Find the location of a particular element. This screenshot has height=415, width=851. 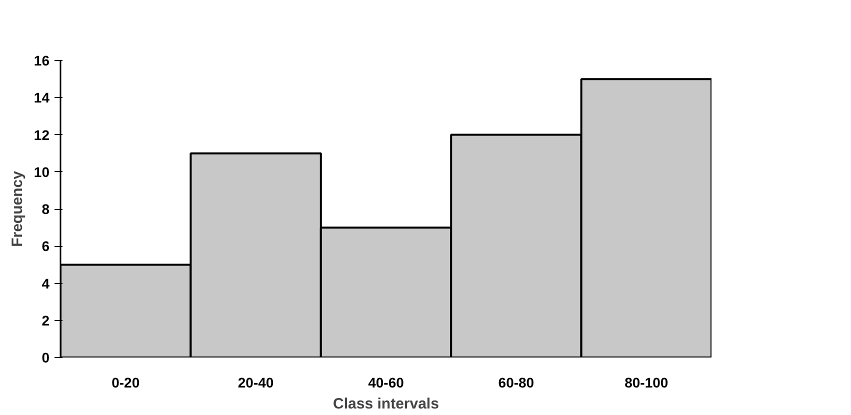

x-tick-label: 80-100 is located at coordinates (646, 382).